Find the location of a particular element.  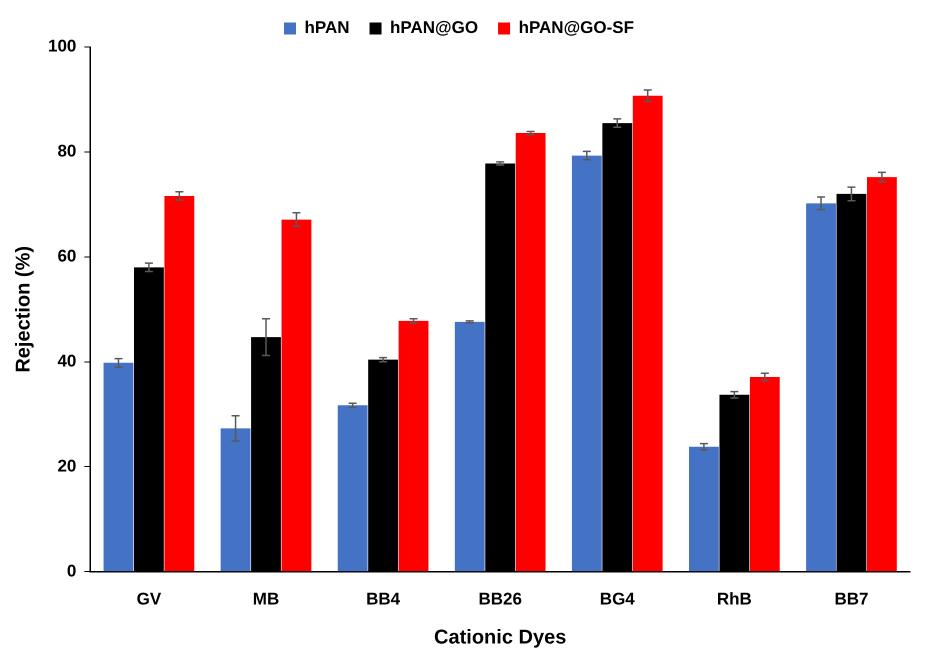

x-tick-label: MB is located at coordinates (266, 598).